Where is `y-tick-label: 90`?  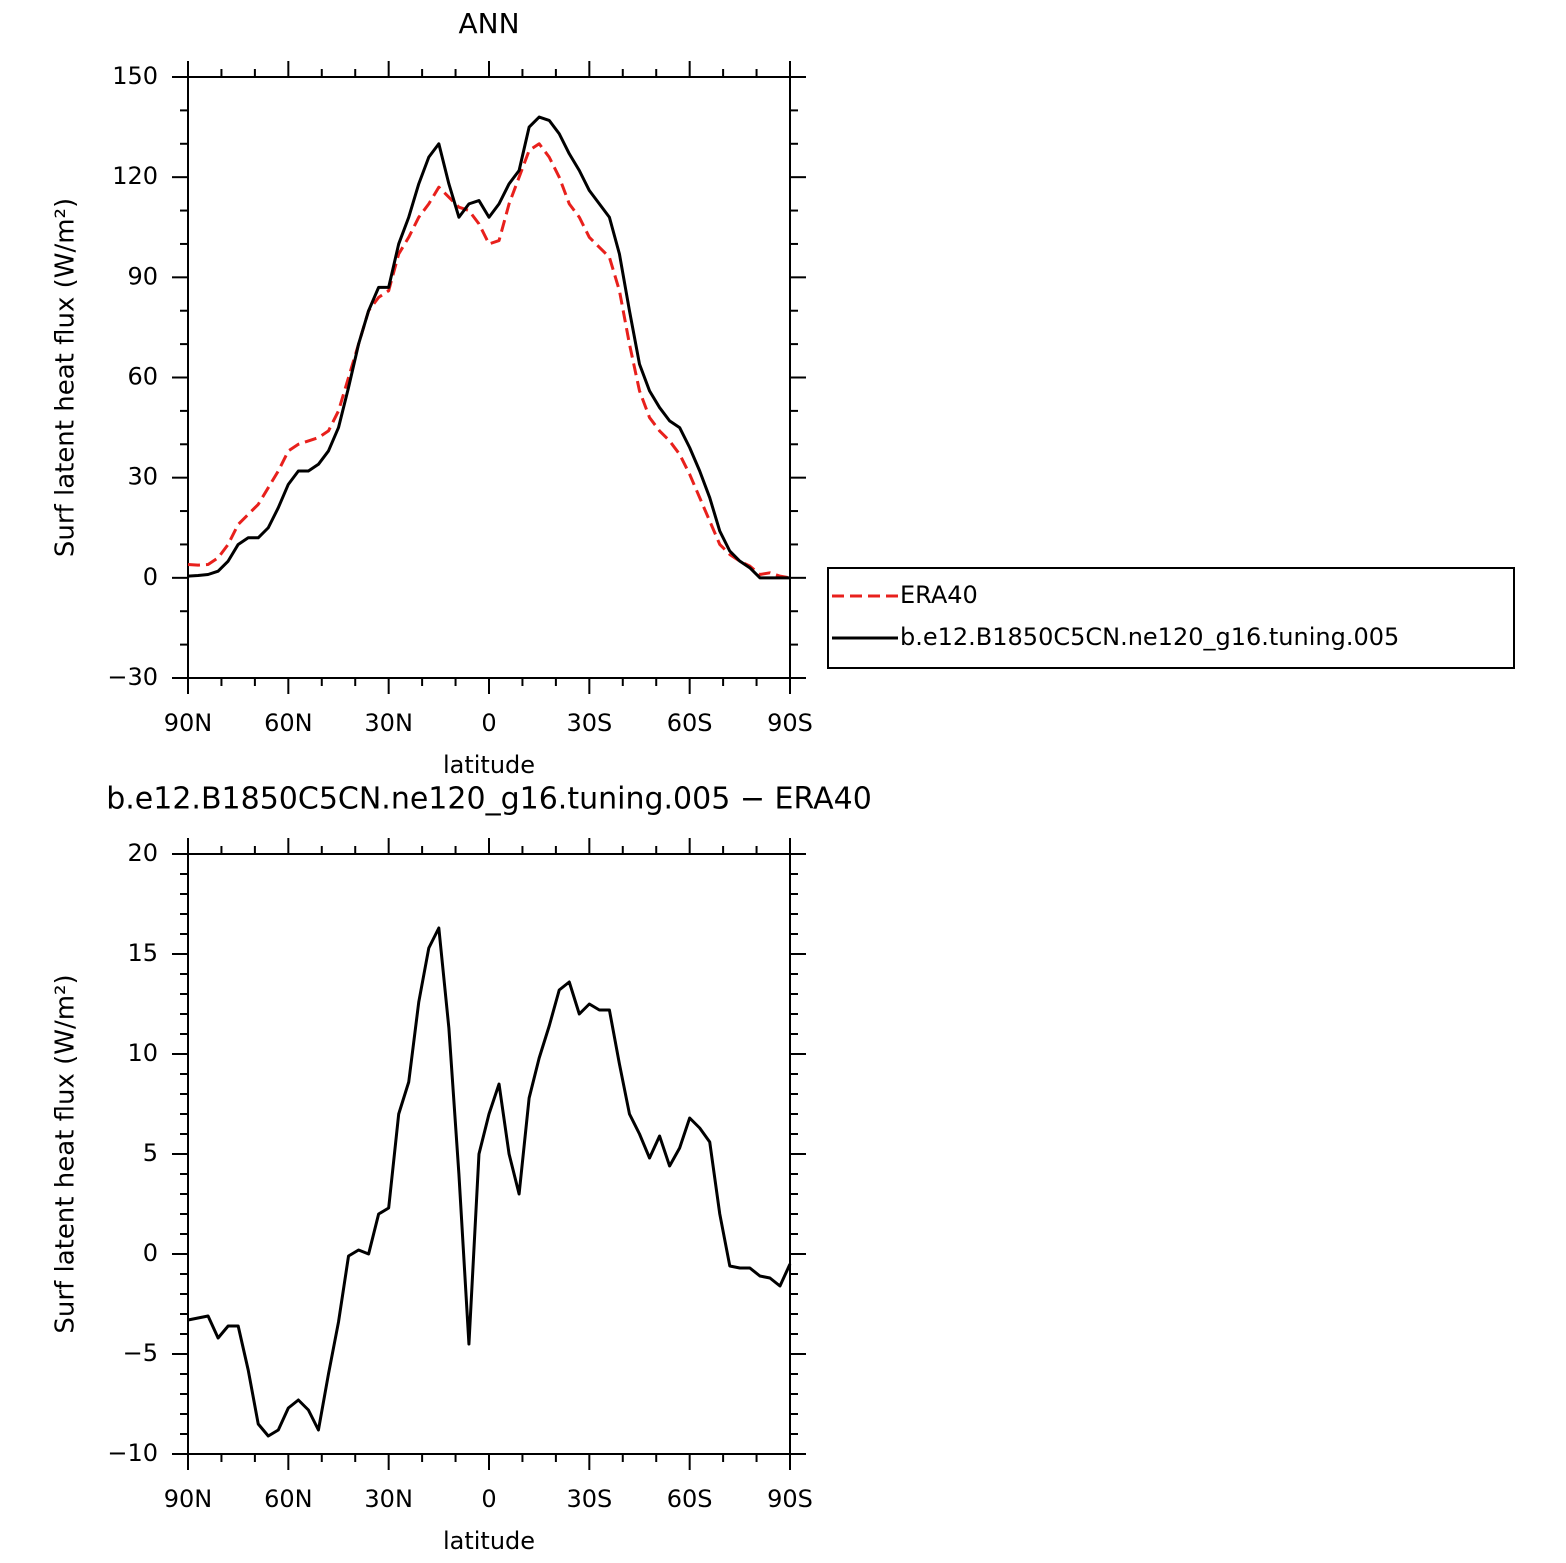
y-tick-label: 90 is located at coordinates (142, 276).